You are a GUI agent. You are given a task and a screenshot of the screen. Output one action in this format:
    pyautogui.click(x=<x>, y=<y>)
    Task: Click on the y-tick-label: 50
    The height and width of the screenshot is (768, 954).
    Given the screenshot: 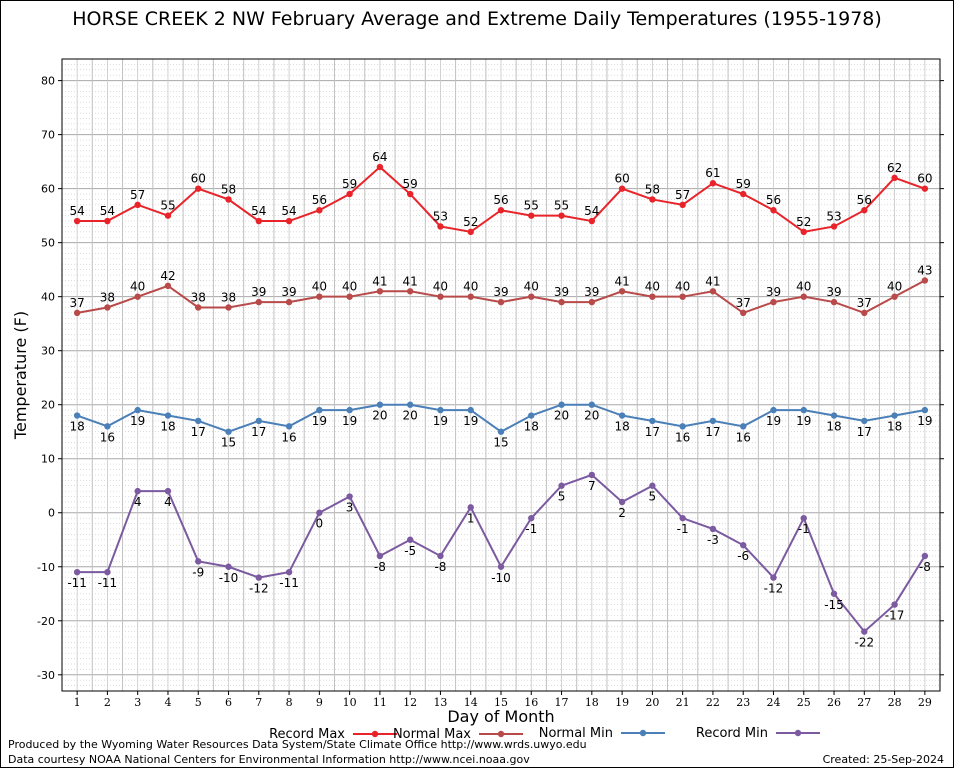 What is the action you would take?
    pyautogui.click(x=48, y=243)
    